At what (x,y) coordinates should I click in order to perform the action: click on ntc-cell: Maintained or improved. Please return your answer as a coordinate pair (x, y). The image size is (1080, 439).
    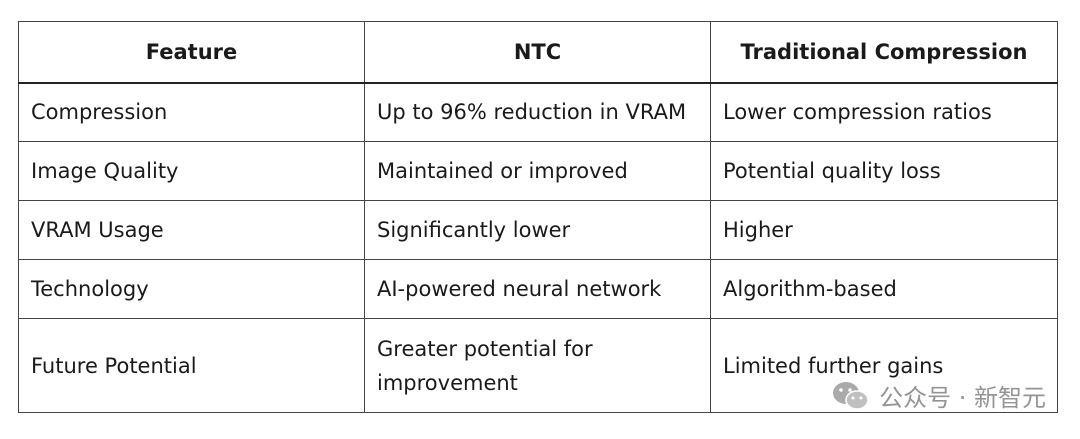
    Looking at the image, I should click on (537, 171).